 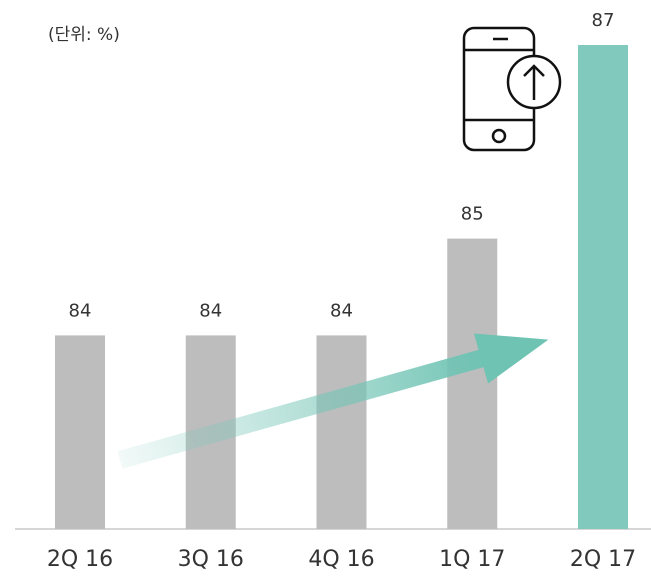 I want to click on x-tick-label: 3Q 16, so click(x=211, y=559).